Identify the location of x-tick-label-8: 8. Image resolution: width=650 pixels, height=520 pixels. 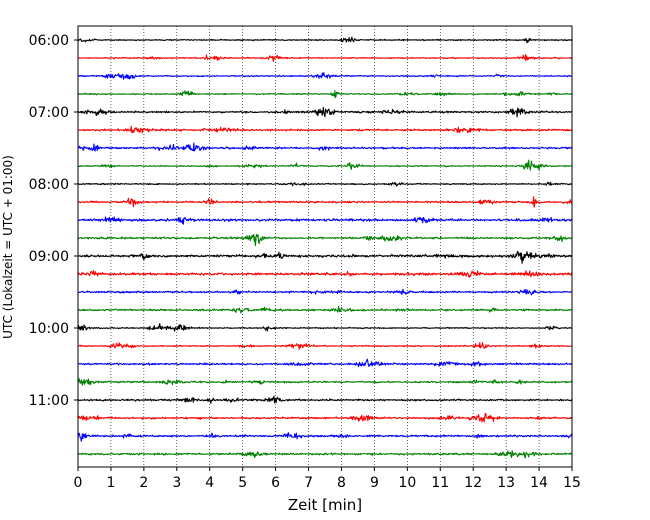
(341, 483).